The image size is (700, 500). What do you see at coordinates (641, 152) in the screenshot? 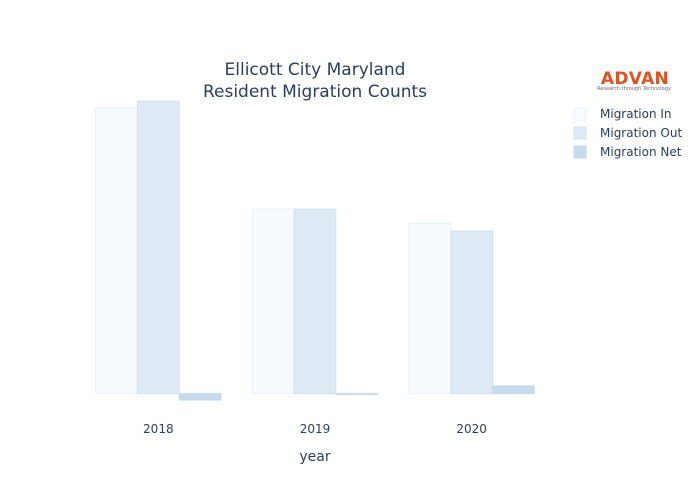
I see `legend-label: Migration Net` at bounding box center [641, 152].